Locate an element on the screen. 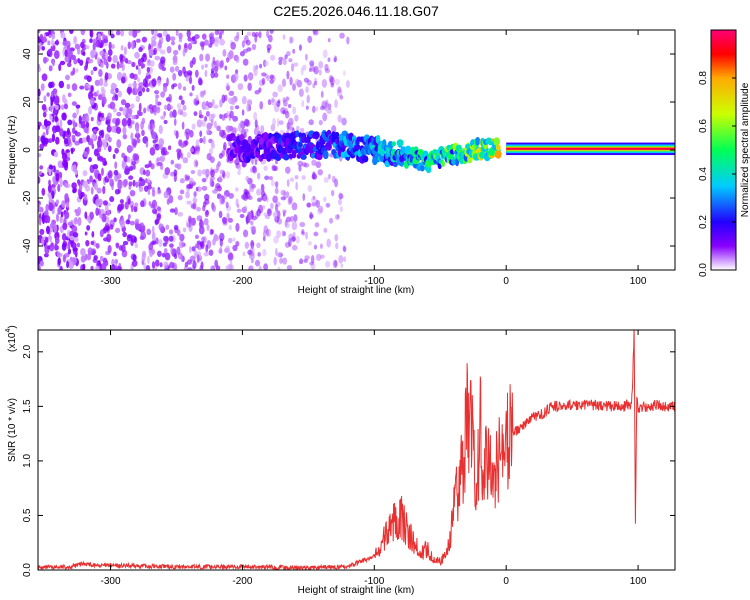 The width and height of the screenshot is (750, 600). snr-y-multiplier-exp: 4 is located at coordinates (8, 331).